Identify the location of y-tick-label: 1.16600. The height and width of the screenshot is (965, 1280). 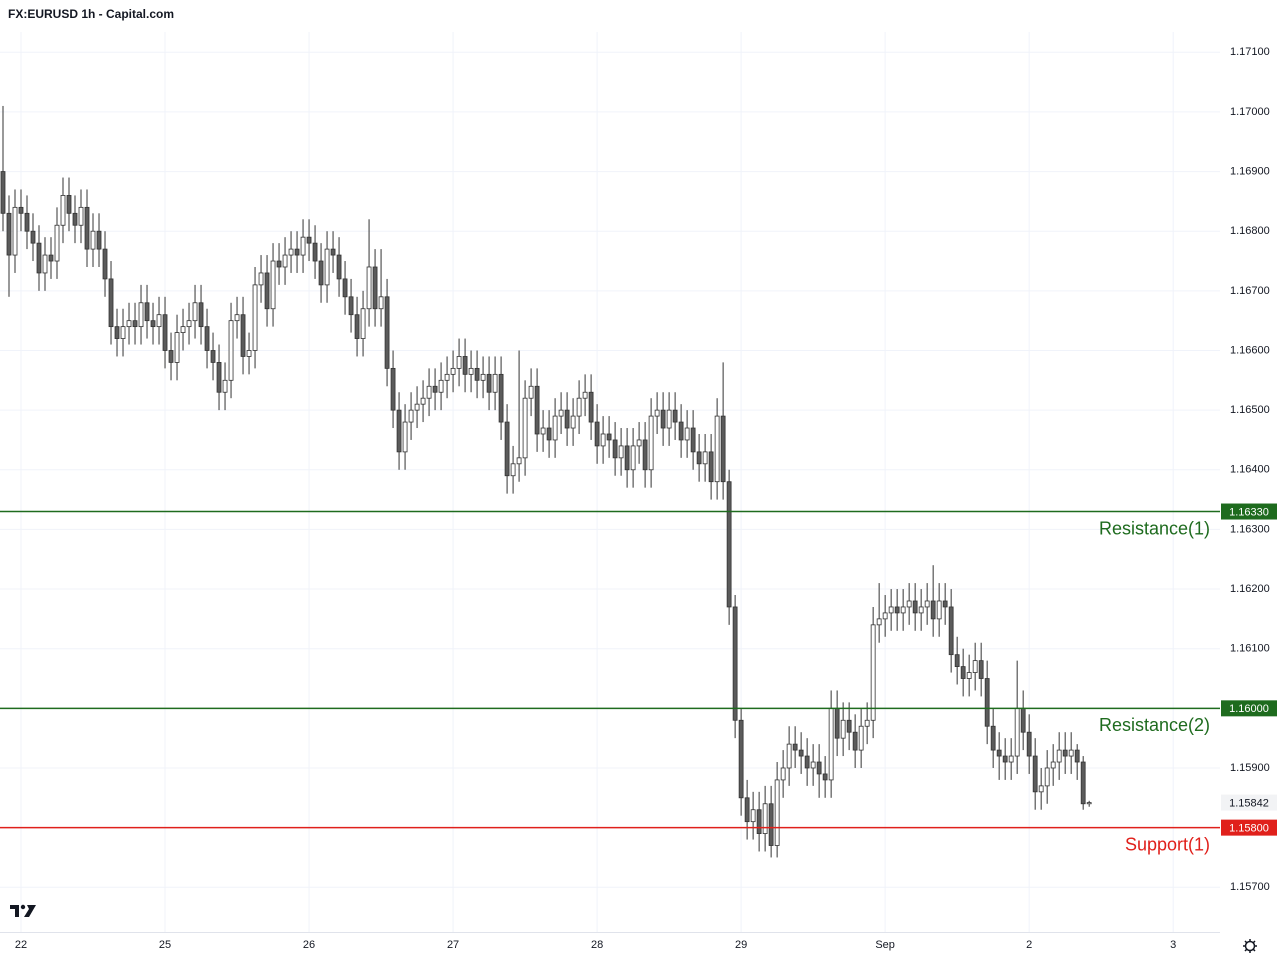
(1250, 350).